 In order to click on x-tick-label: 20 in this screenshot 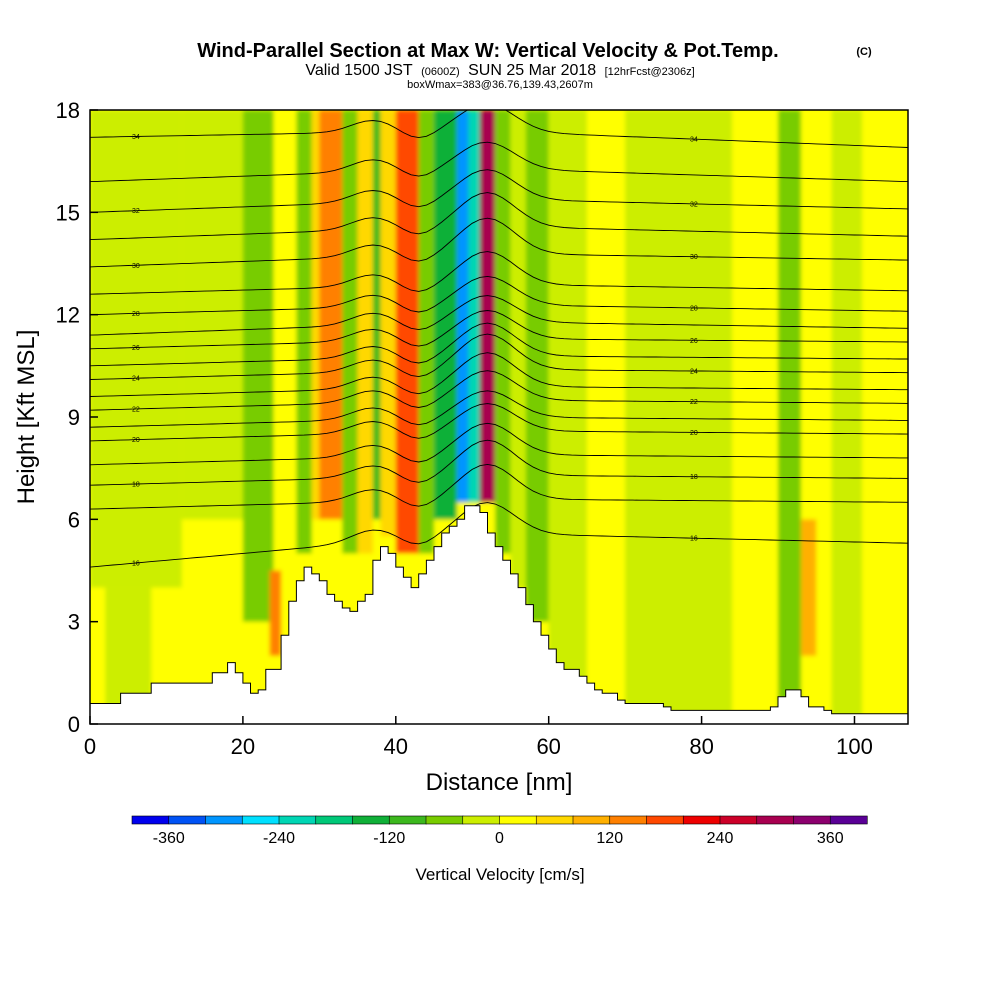, I will do `click(243, 746)`.